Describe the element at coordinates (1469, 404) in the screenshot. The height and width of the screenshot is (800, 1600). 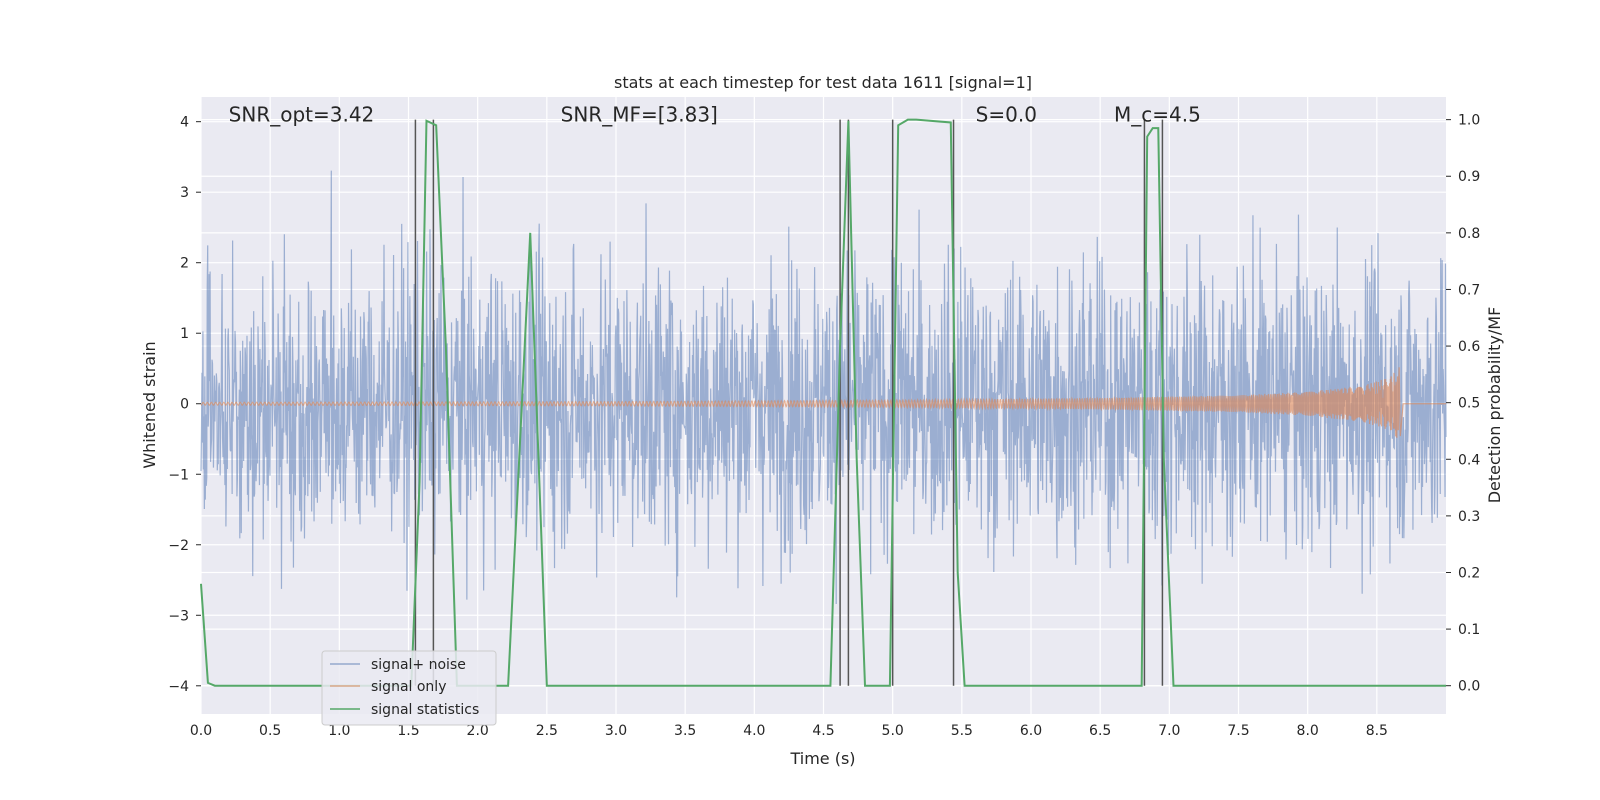
I see `y2-tick-label: 0.5` at that location.